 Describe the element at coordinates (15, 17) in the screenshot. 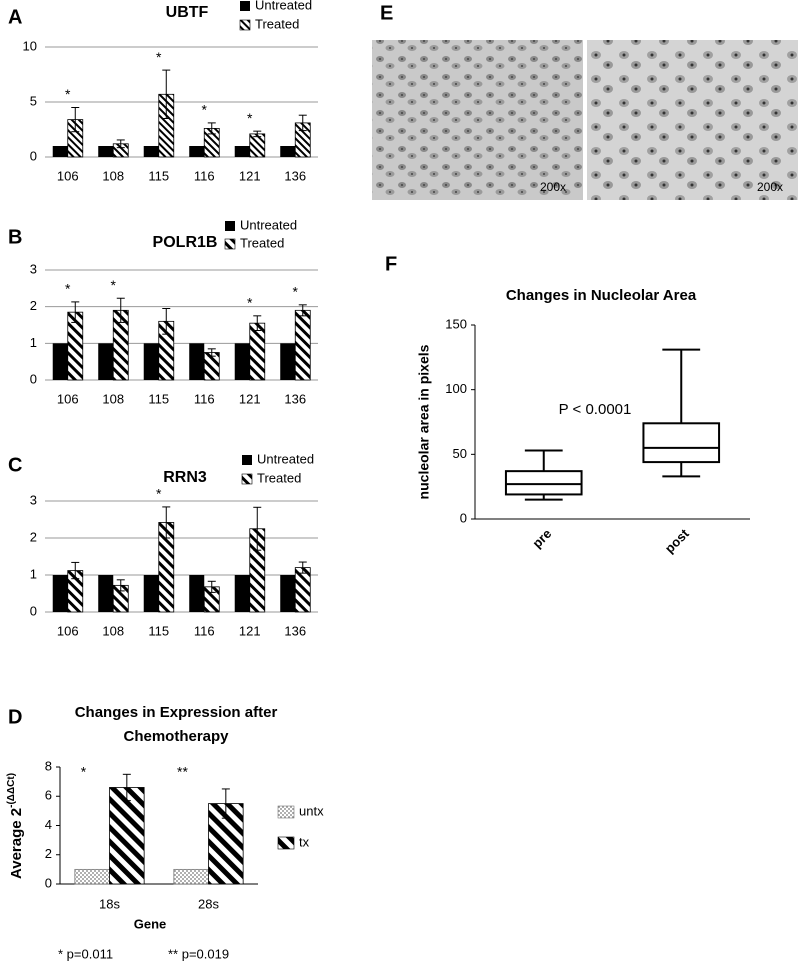

I see `panel-label: A` at that location.